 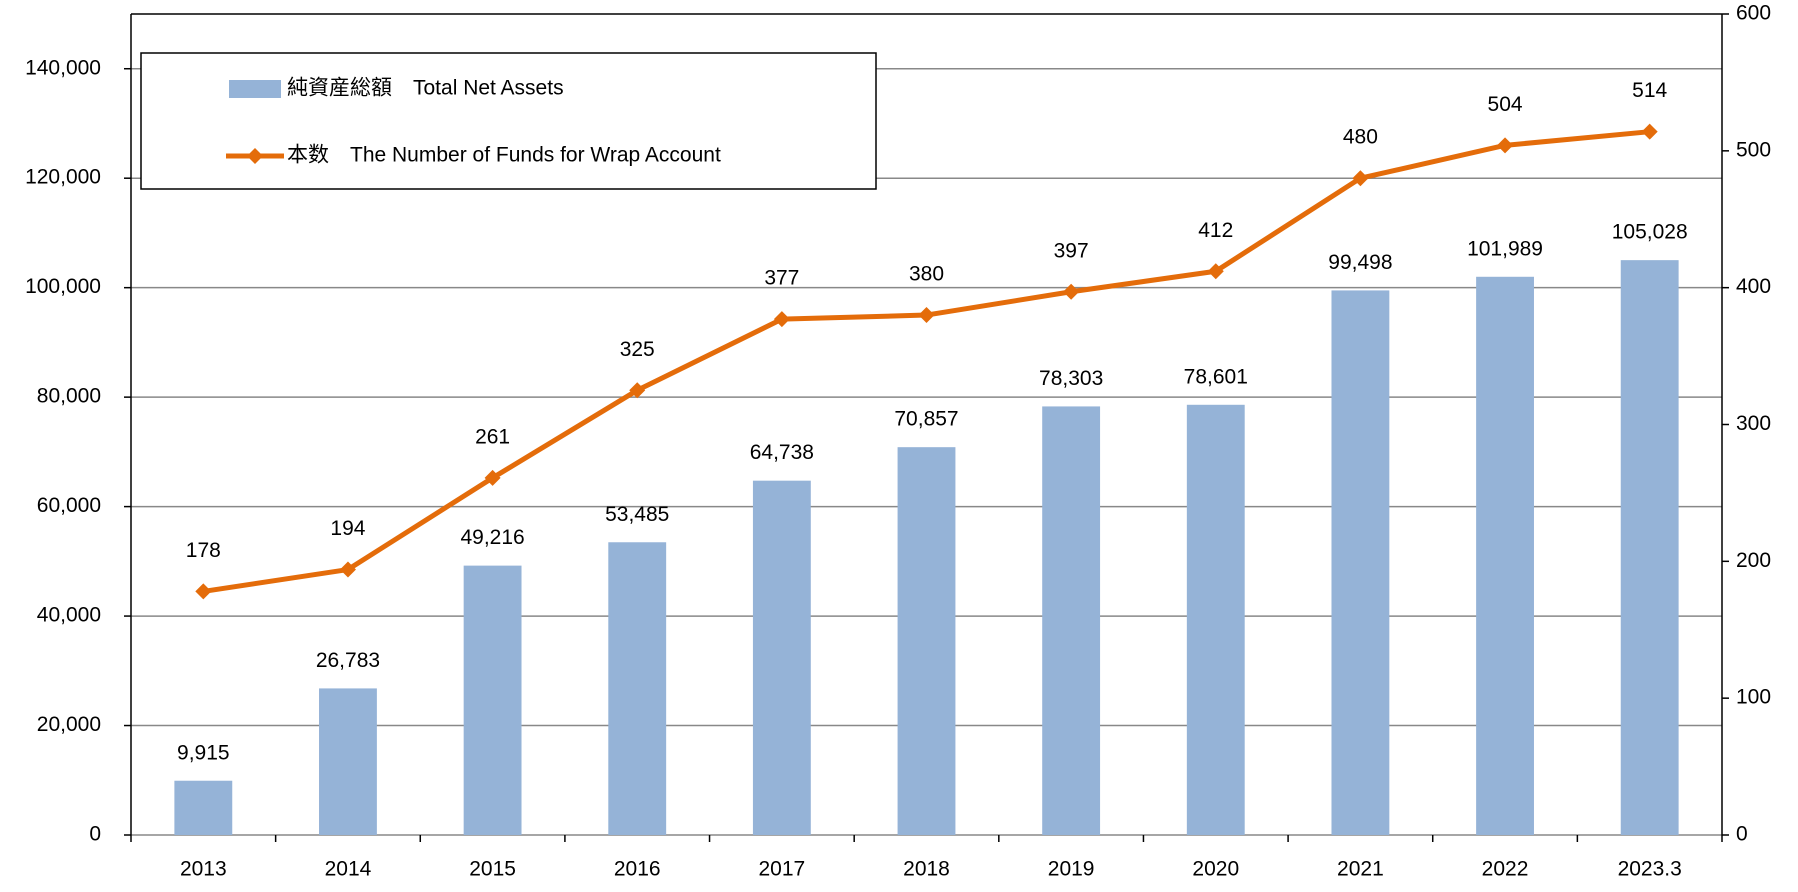 I want to click on y2-tick-label: 300, so click(x=1753, y=423).